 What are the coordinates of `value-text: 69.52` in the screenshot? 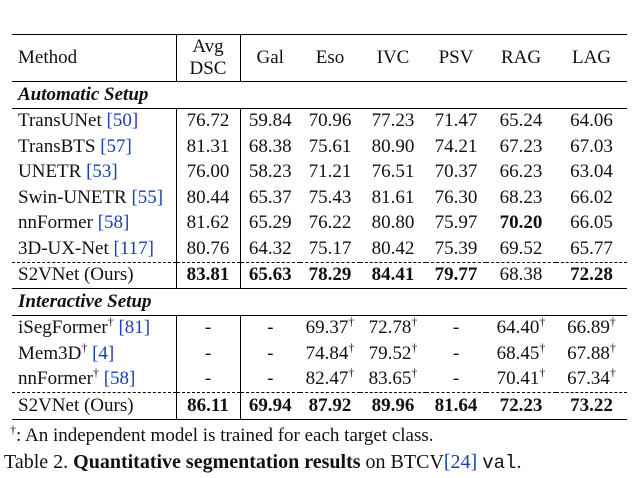 It's located at (521, 248).